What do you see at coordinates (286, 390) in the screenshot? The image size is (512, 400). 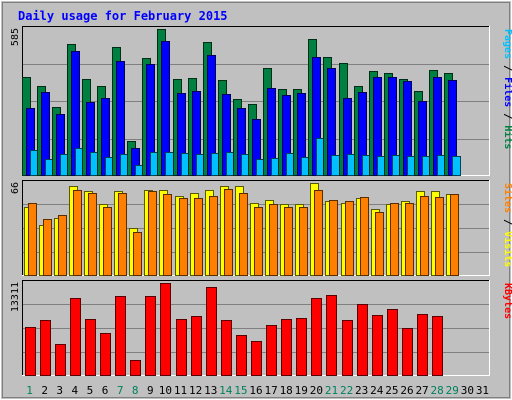 I see `day-label-18: 18` at bounding box center [286, 390].